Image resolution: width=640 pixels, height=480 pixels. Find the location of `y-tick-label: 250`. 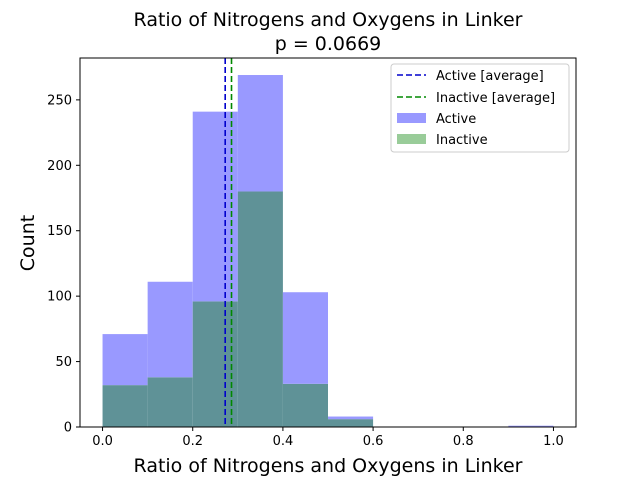

y-tick-label: 250 is located at coordinates (59, 100).